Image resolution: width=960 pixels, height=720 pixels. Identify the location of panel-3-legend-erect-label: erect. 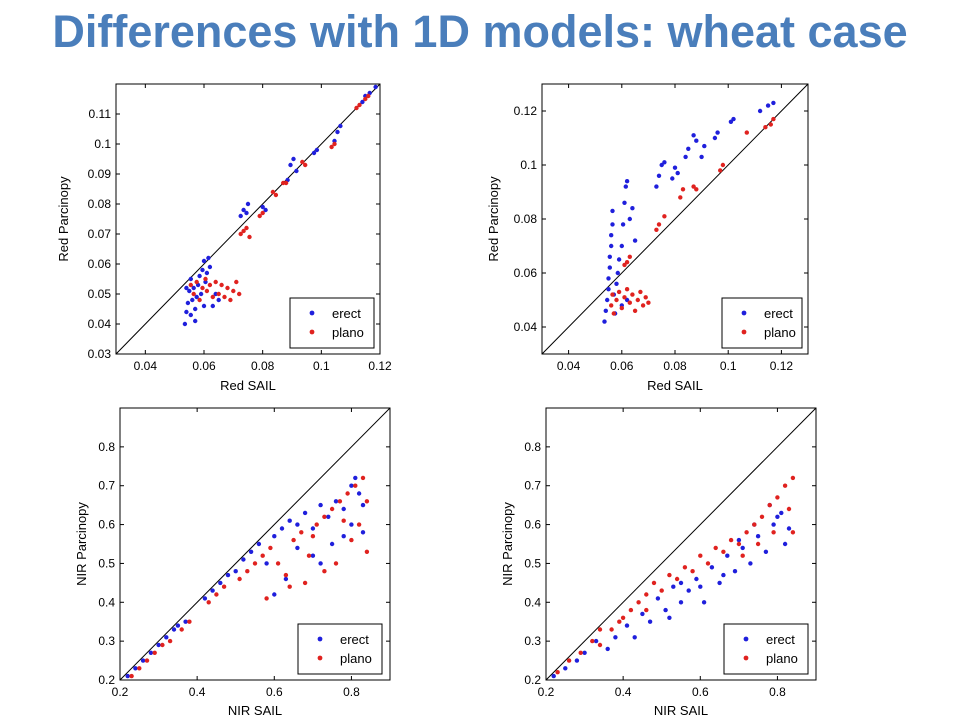
(354, 639).